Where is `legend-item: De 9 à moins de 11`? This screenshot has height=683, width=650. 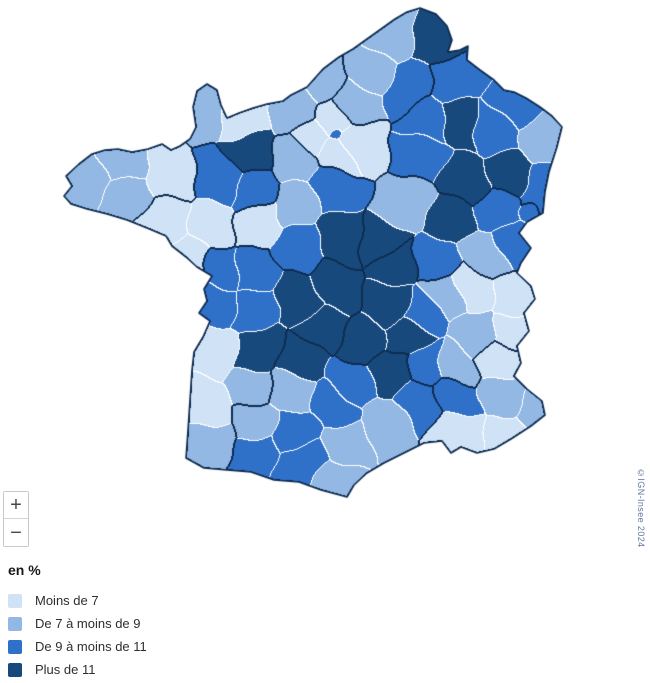 legend-item: De 9 à moins de 11 is located at coordinates (77, 646).